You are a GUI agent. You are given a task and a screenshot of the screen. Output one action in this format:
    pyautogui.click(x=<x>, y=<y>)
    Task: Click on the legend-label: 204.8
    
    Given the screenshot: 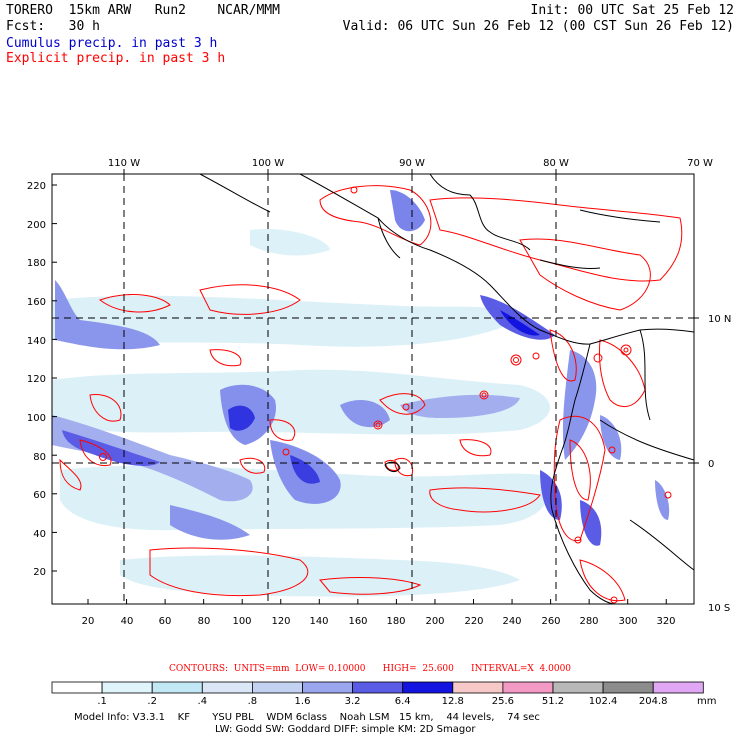 What is the action you would take?
    pyautogui.click(x=653, y=701)
    